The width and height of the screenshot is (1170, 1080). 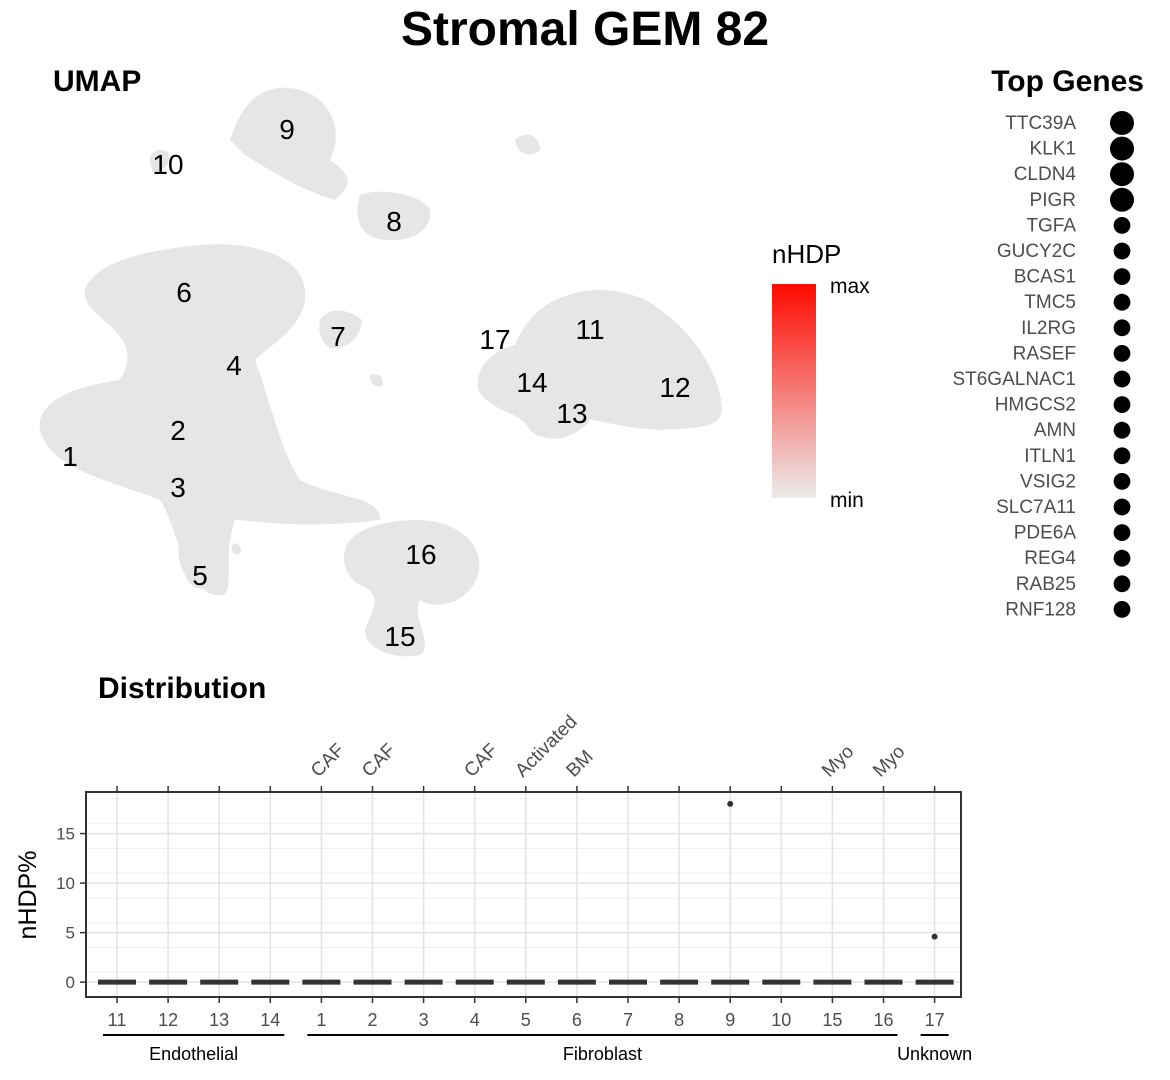 I want to click on gene-label: HMGCS2, so click(x=1035, y=405).